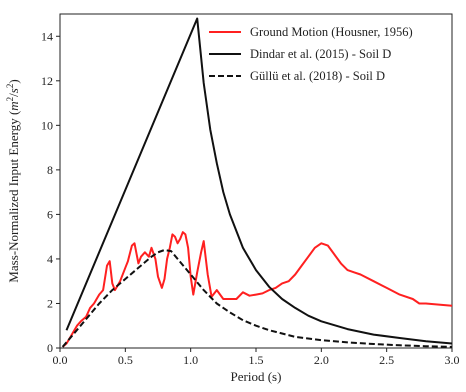 This screenshot has height=392, width=466. I want to click on y-tick-label: 6, so click(50, 214).